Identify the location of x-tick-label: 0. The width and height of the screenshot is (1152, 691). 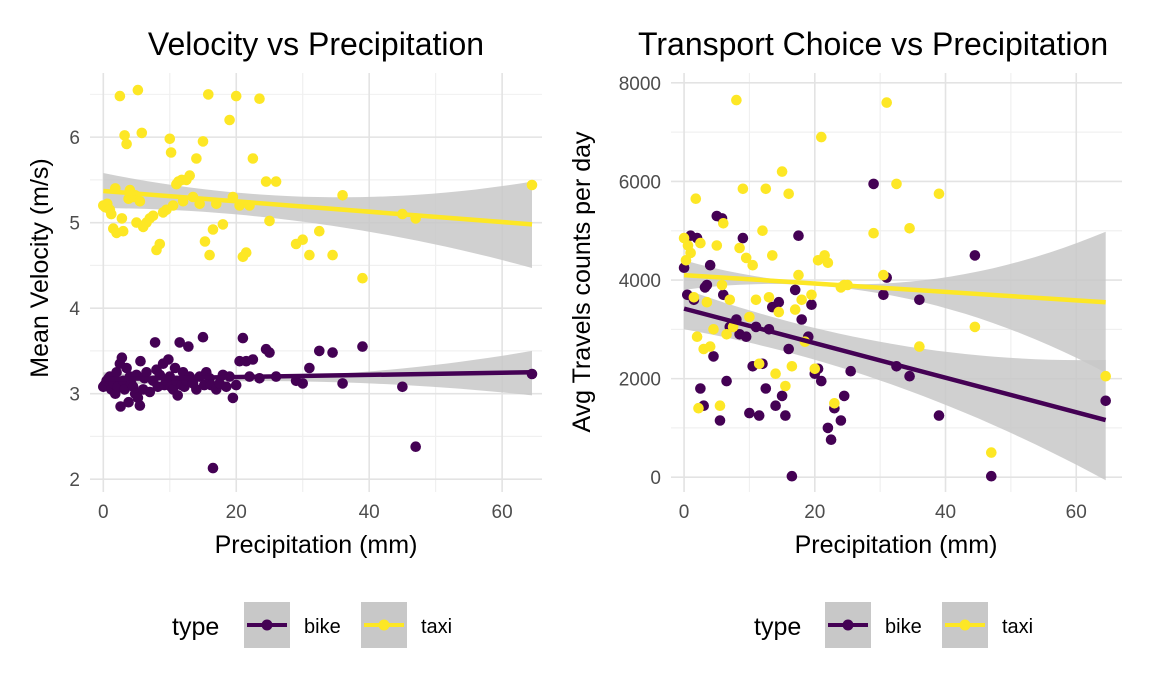
(103, 512).